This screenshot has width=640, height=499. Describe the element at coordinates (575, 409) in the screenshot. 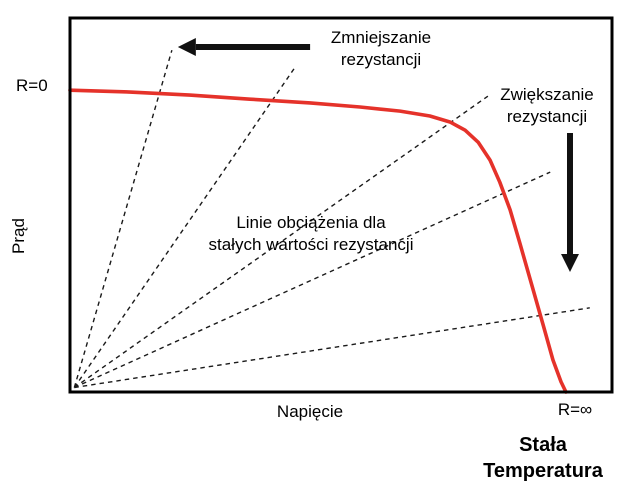

I see `r-infinity-label: R=∞` at that location.